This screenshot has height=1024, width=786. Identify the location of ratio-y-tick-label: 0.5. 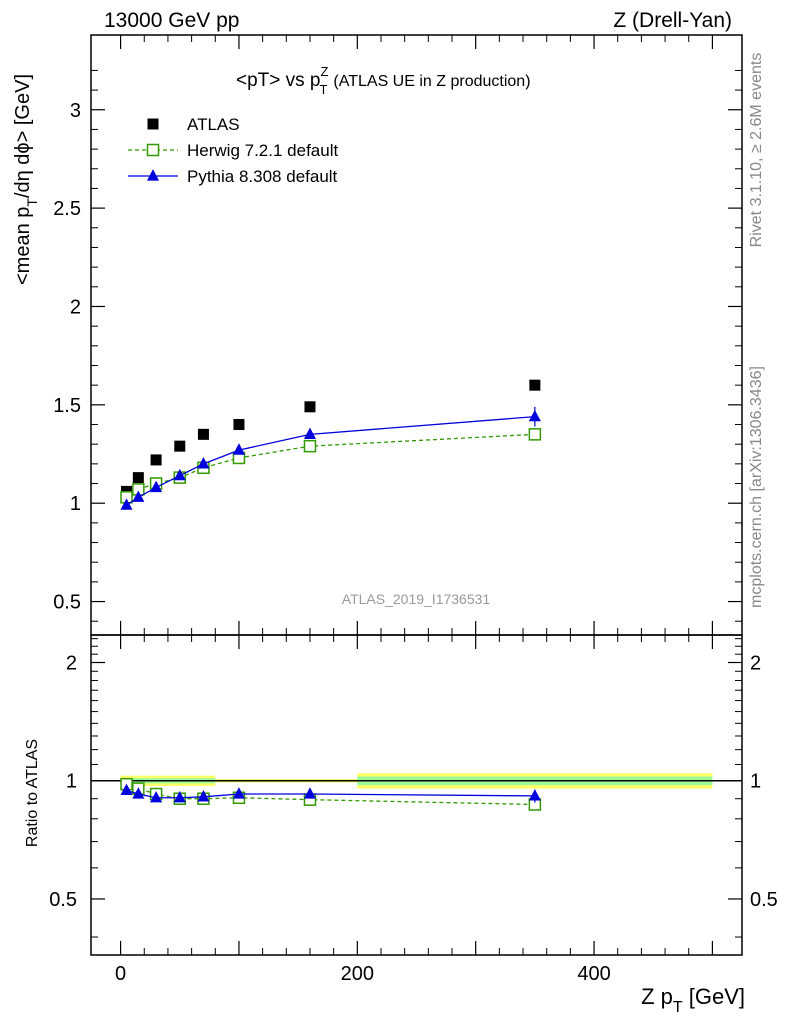
(63, 900).